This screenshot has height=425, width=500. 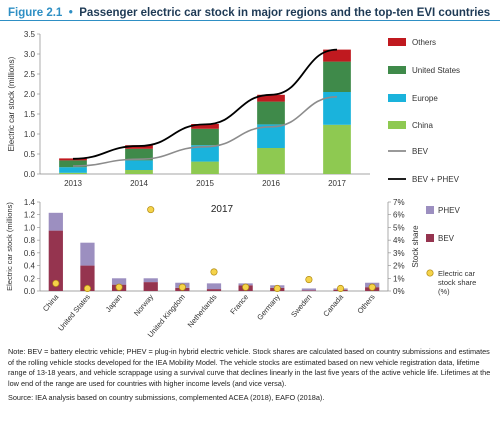 I want to click on legend-label-stock-share: Electric car stock share (%), so click(x=457, y=282).